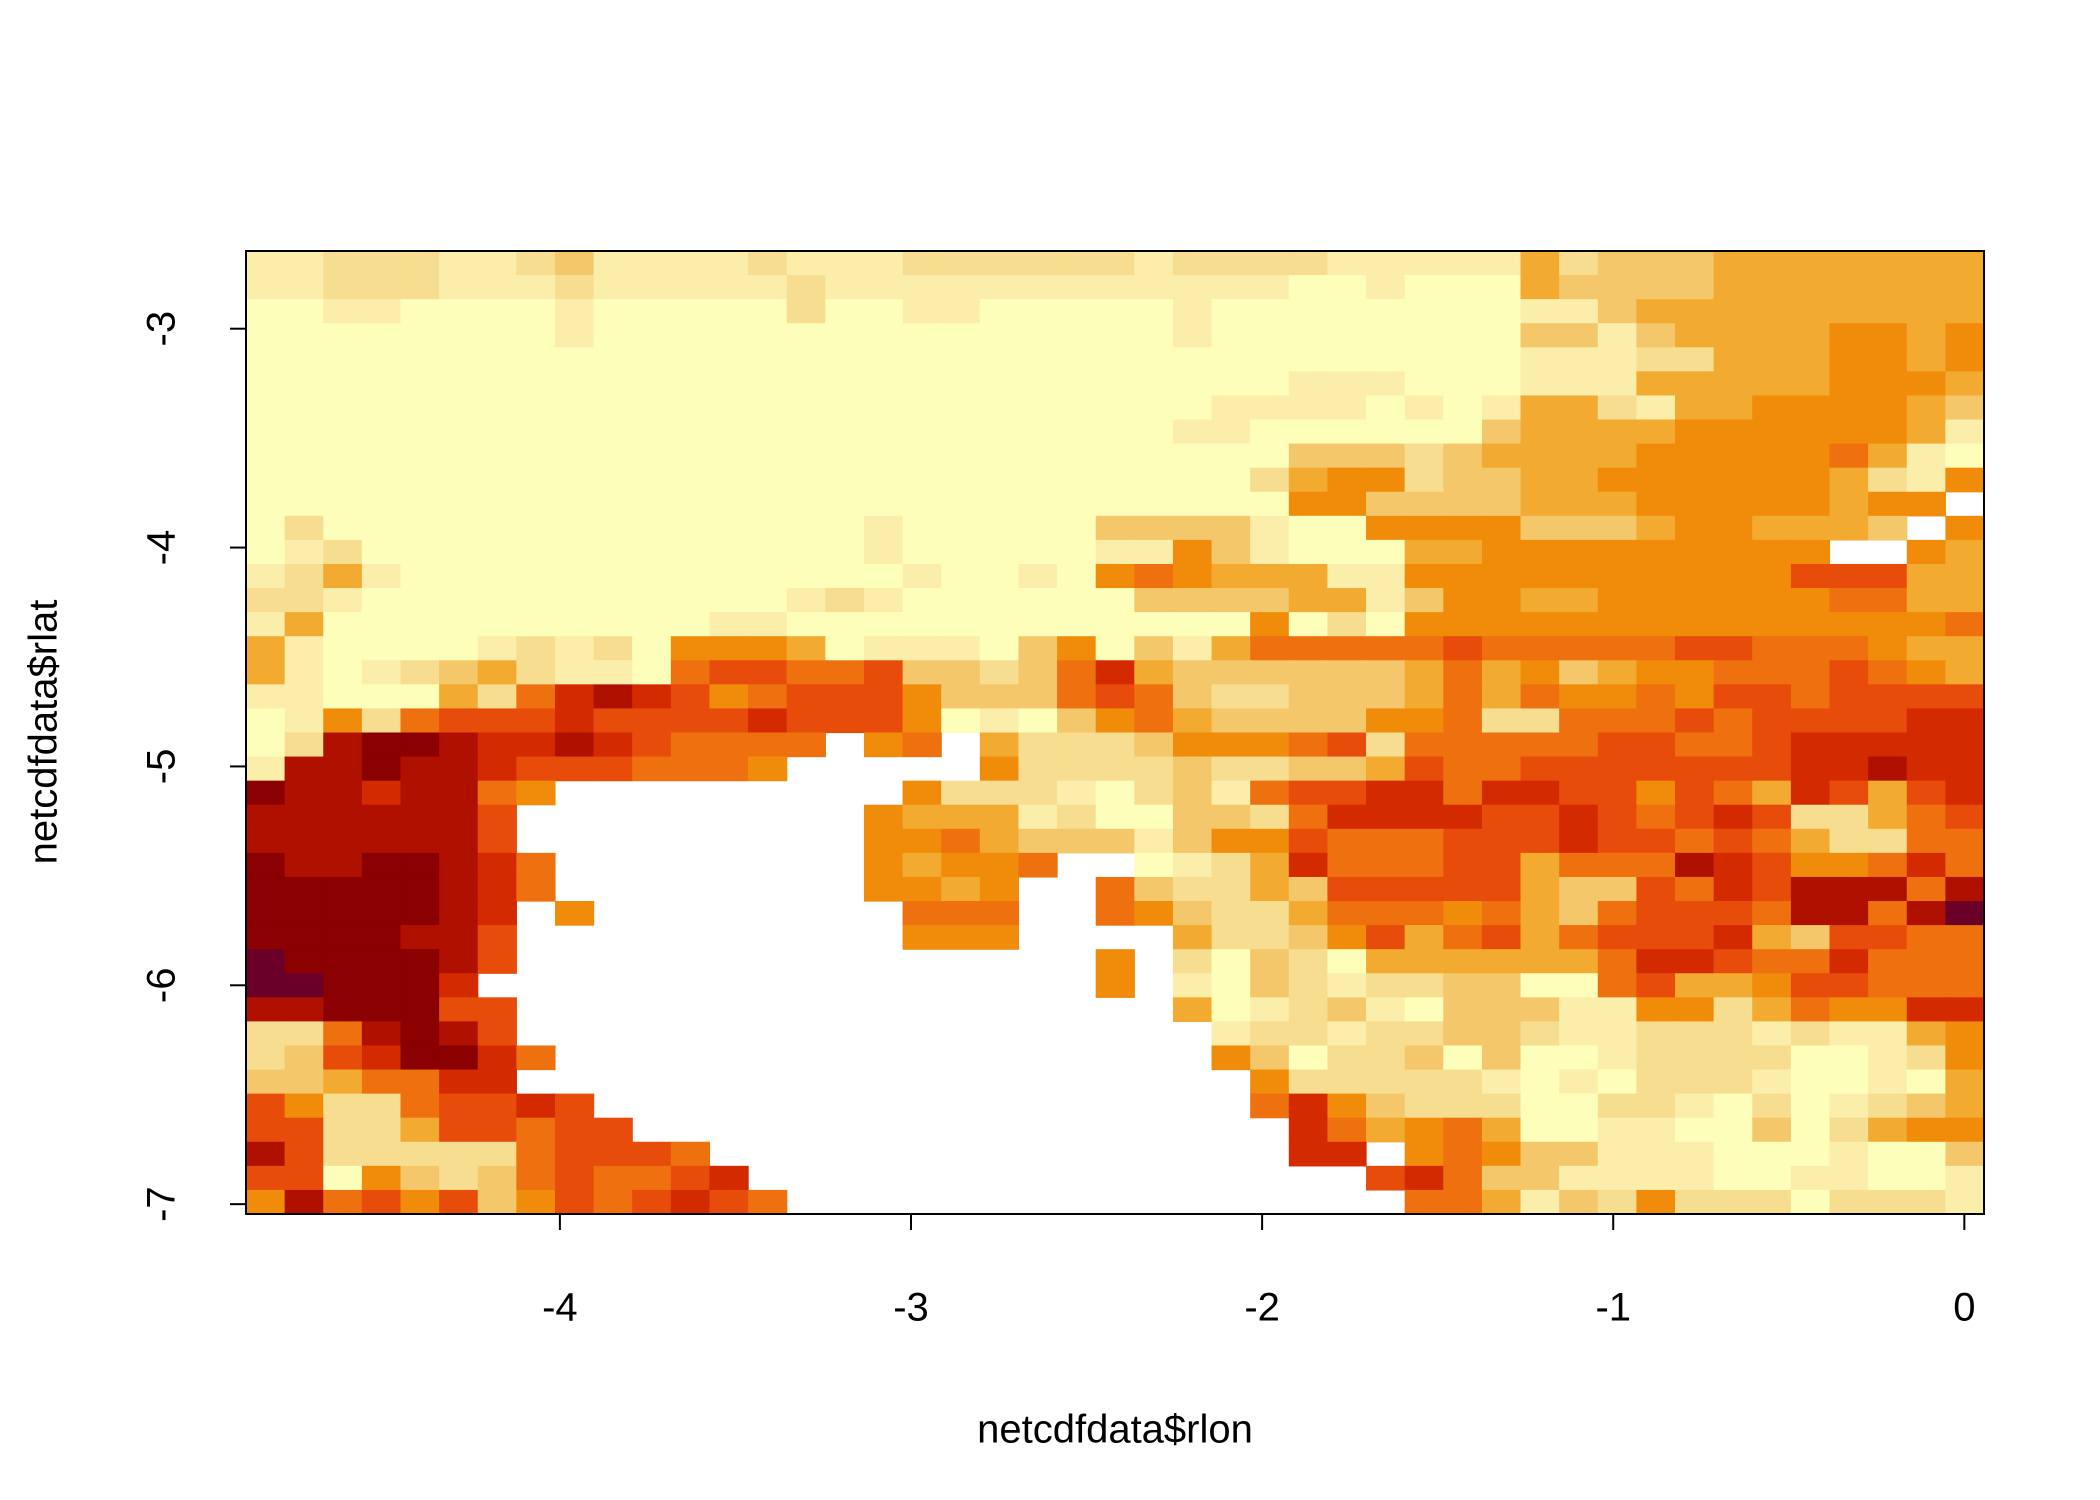 The width and height of the screenshot is (2100, 1500). Describe the element at coordinates (162, 548) in the screenshot. I see `y-tick-label: -4` at that location.